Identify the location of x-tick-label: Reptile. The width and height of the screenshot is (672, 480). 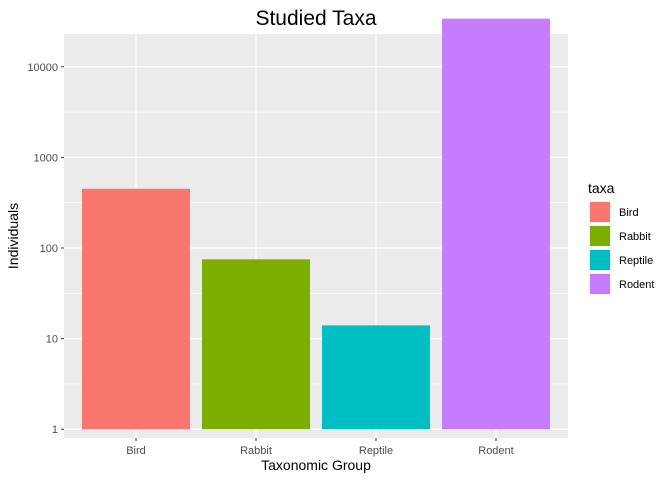
(376, 451).